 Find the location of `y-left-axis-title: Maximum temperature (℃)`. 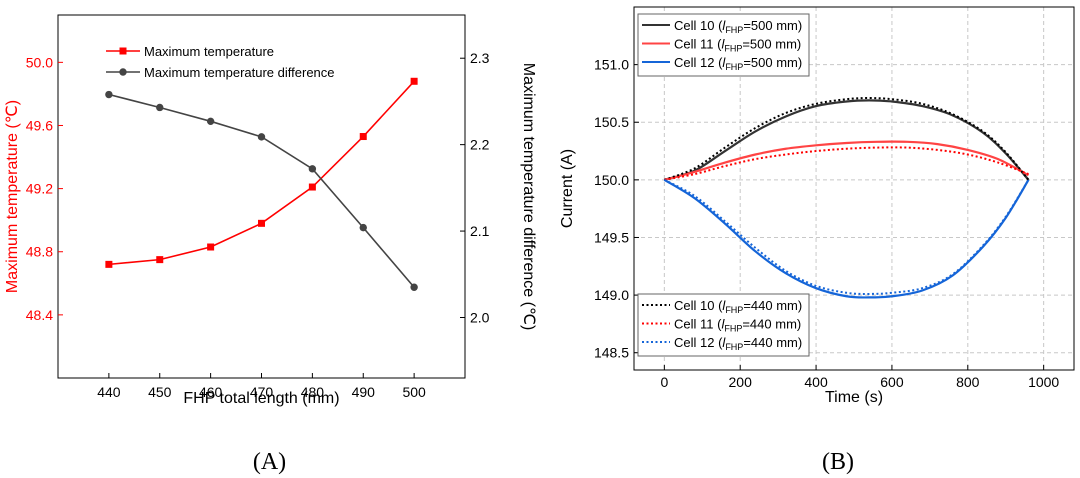

y-left-axis-title: Maximum temperature (℃) is located at coordinates (12, 196).